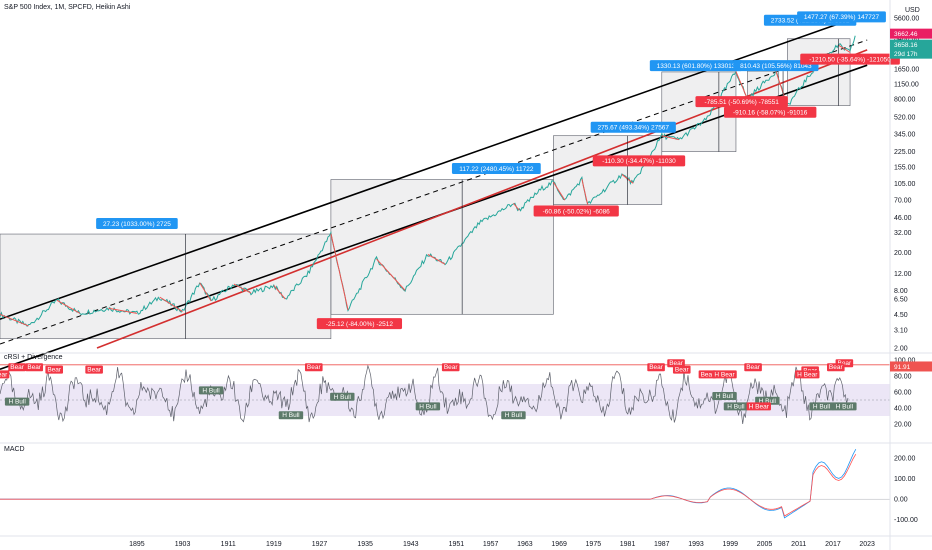 The width and height of the screenshot is (932, 550). Describe the element at coordinates (457, 544) in the screenshot. I see `x-tick-label: 1951` at that location.